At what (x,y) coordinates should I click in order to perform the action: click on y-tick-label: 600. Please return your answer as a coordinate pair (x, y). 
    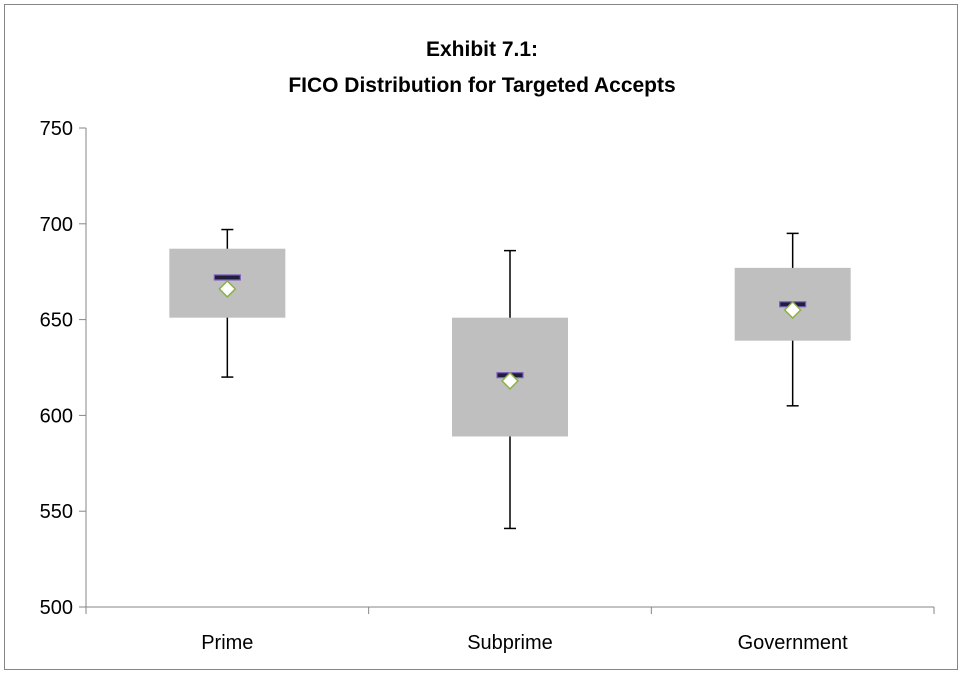
    Looking at the image, I should click on (56, 416).